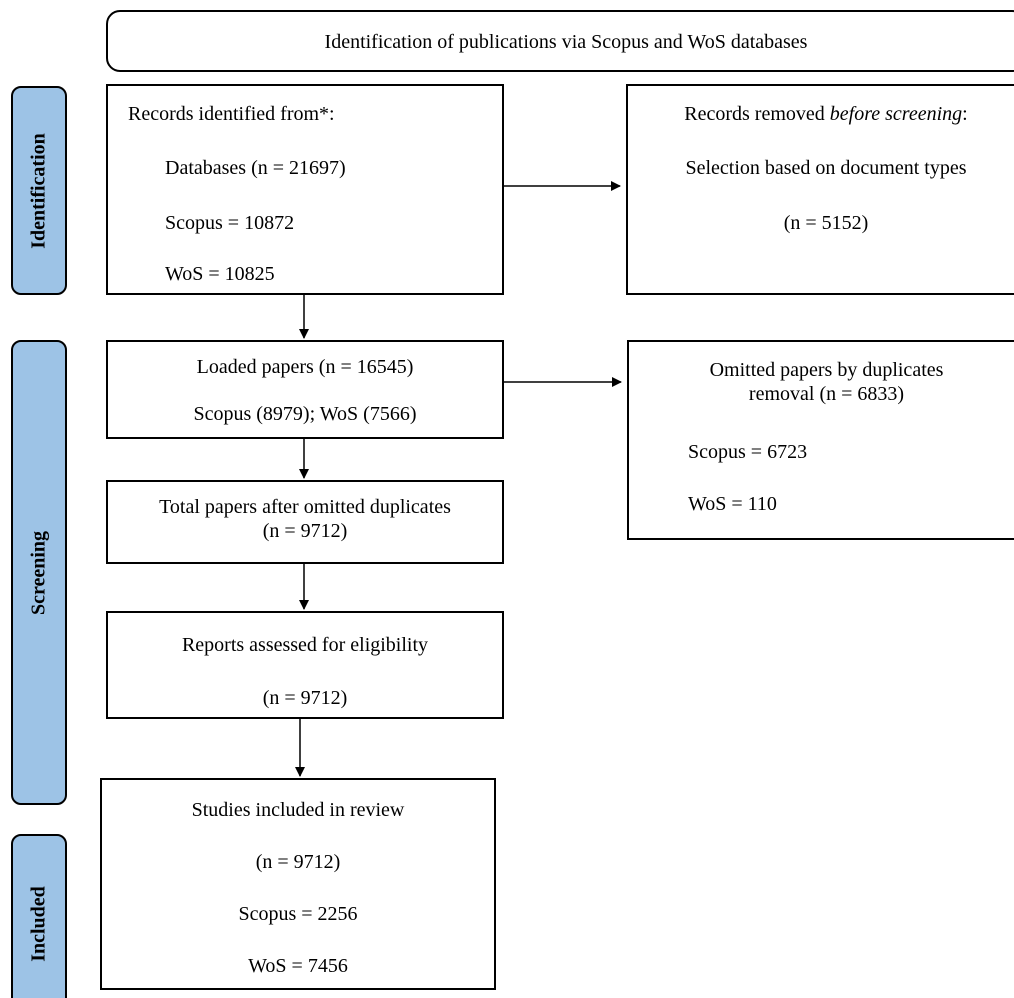 The image size is (1014, 998). I want to click on records-identified-title: Records identified from*:, so click(231, 114).